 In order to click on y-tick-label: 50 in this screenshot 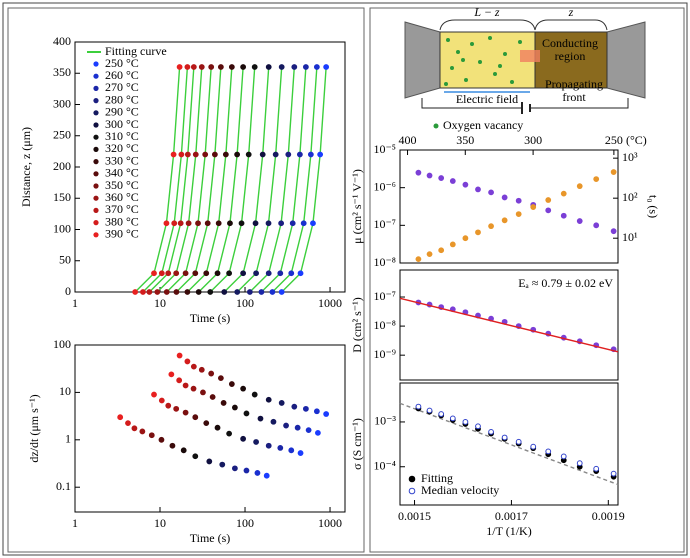, I will do `click(65, 260)`.